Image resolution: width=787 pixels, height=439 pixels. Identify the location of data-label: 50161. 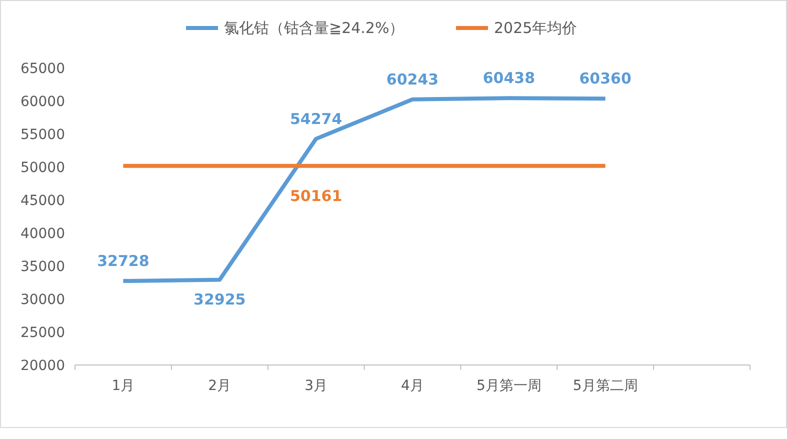
(316, 195).